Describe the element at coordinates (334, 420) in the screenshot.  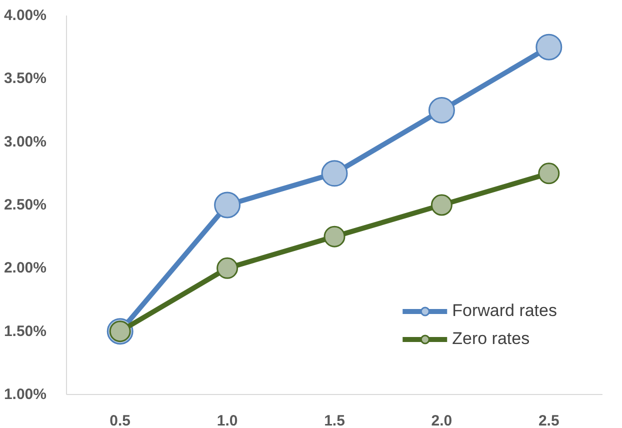
I see `x-tick-label: 1.5` at that location.